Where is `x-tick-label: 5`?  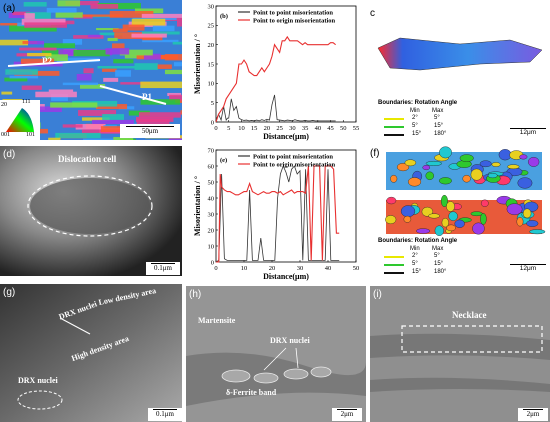 x-tick-label: 5 is located at coordinates (228, 128).